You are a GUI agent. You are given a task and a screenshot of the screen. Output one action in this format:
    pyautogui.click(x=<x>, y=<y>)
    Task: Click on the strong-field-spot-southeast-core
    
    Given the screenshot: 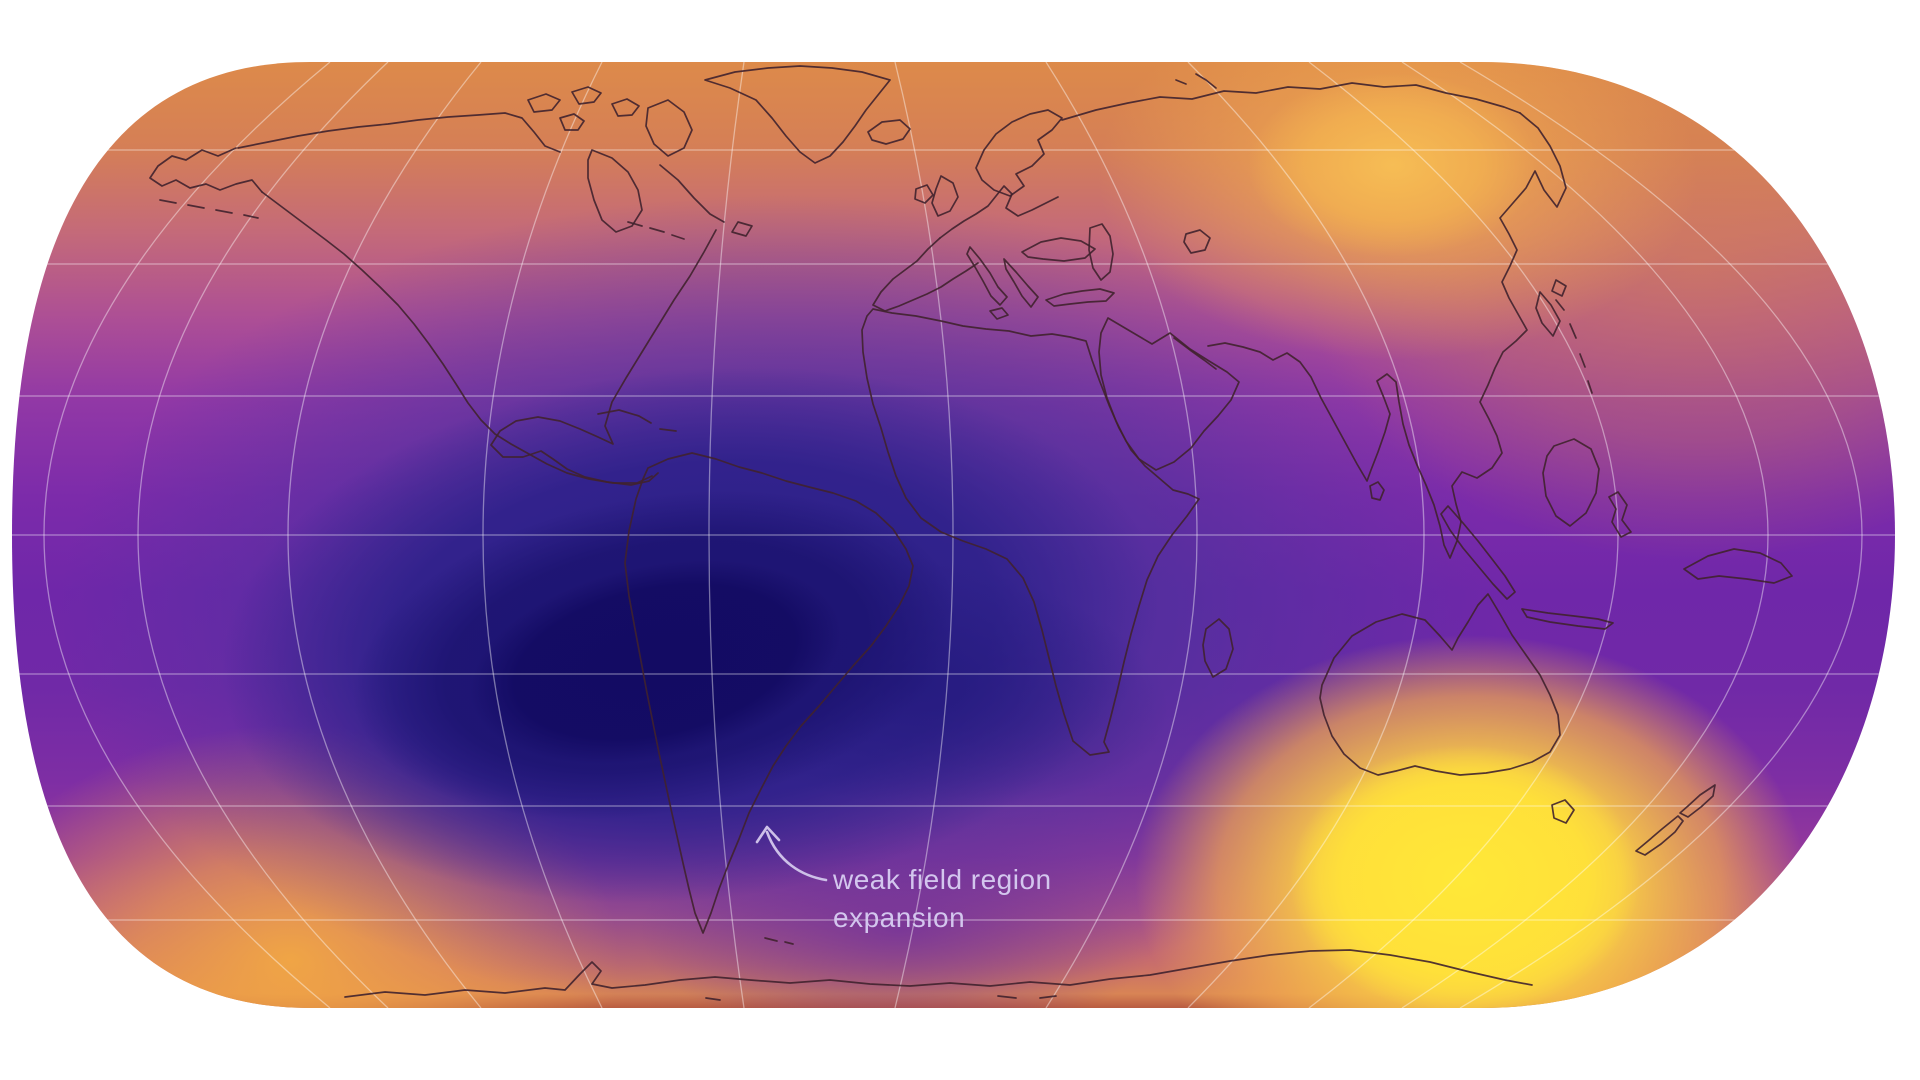 What is the action you would take?
    pyautogui.click(x=1465, y=876)
    